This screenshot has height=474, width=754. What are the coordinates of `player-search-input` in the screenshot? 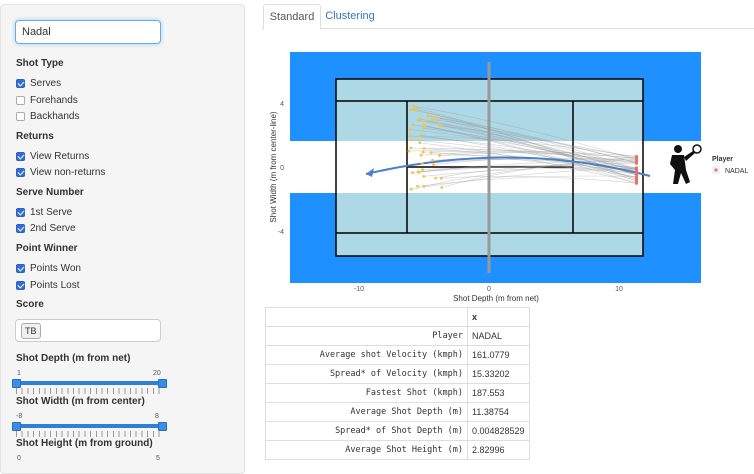 It's located at (88, 32).